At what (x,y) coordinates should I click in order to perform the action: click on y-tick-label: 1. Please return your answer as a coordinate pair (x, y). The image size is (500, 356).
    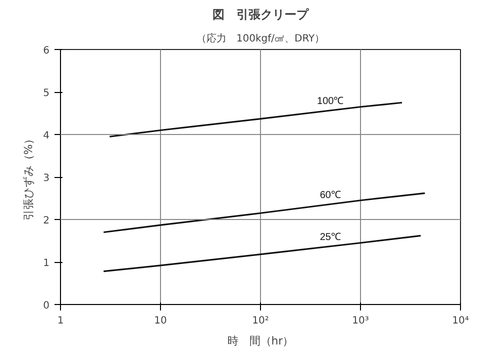
    Looking at the image, I should click on (46, 263).